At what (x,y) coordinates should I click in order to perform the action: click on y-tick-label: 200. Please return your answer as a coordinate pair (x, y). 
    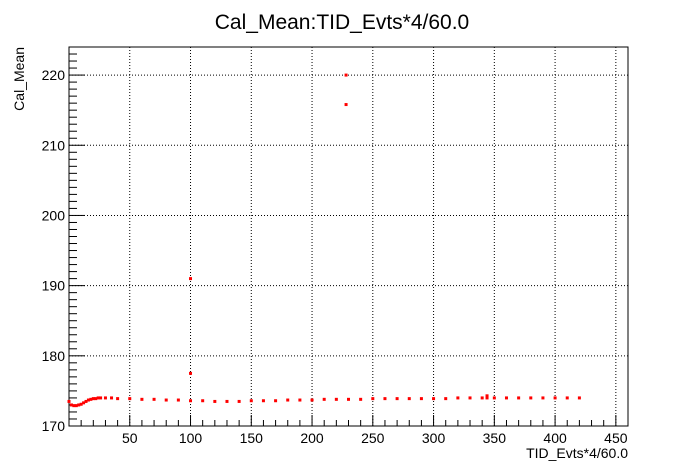
    Looking at the image, I should click on (54, 215).